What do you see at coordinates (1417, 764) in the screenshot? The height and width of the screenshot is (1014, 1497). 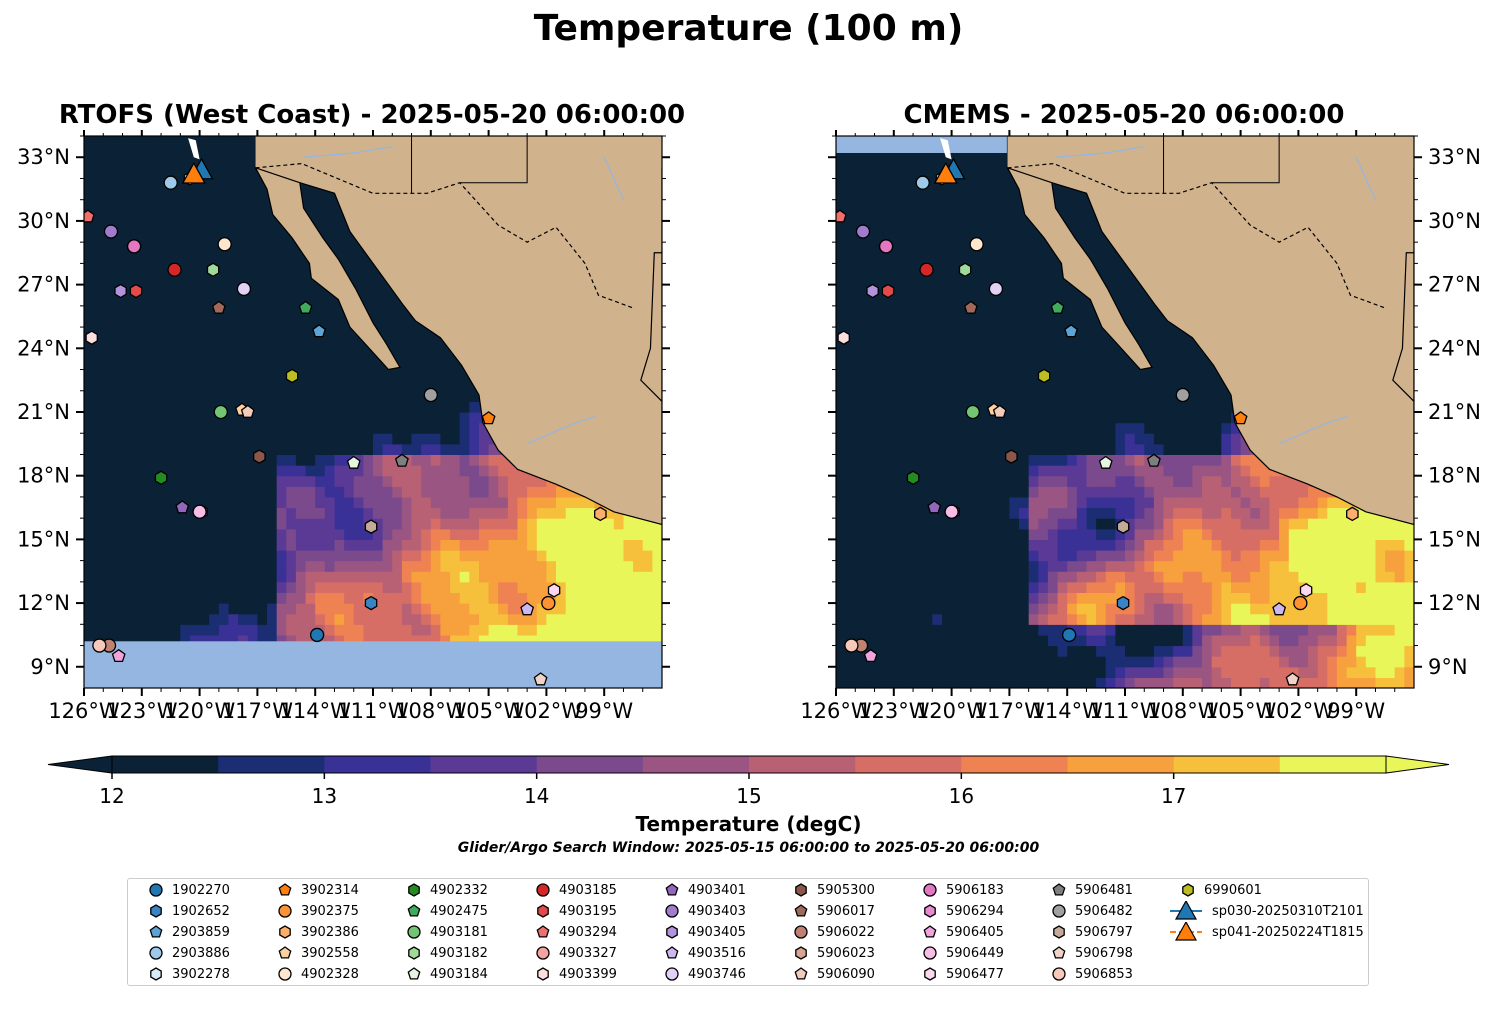 I see `colorbar-over-arrow` at bounding box center [1417, 764].